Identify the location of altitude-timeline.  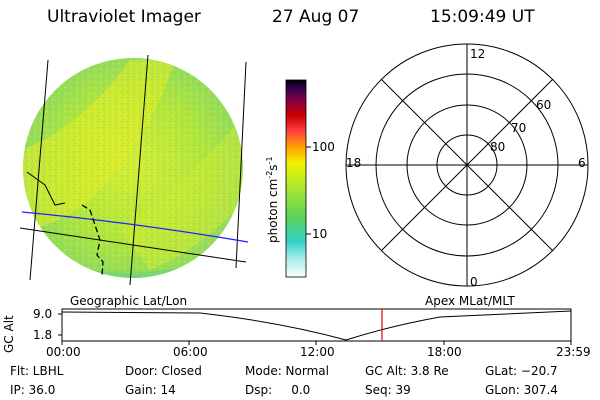
(315, 326).